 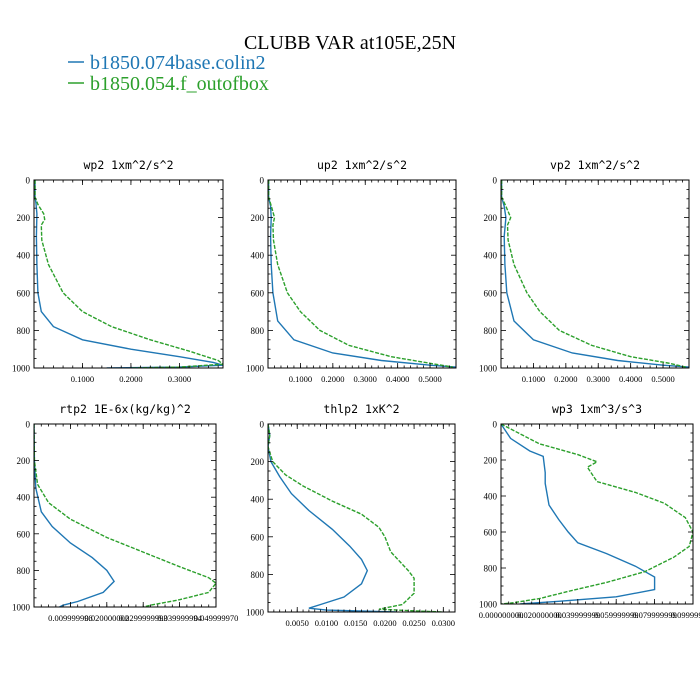 I want to click on x-tick-label: 0.0200, so click(x=384, y=623).